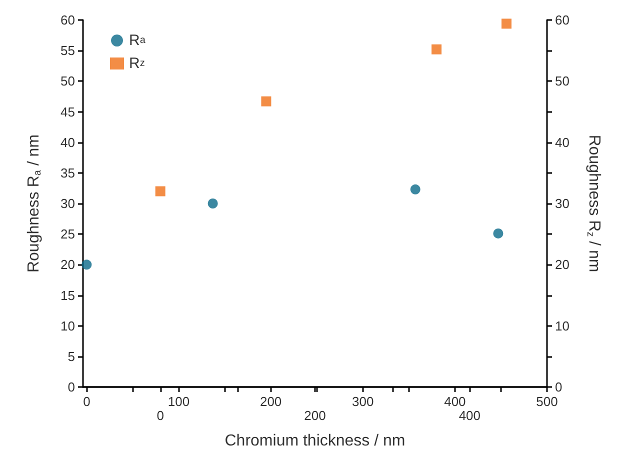 This screenshot has width=618, height=457. I want to click on y2-tick-label: 50, so click(562, 81).